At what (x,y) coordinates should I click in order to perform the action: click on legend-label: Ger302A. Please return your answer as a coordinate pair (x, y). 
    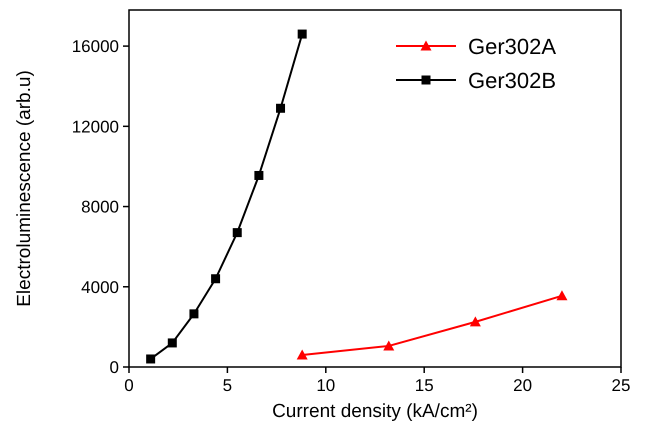
    Looking at the image, I should click on (512, 46).